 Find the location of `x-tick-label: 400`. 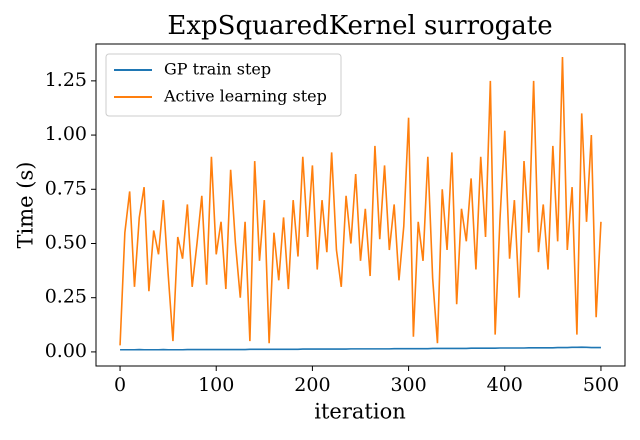

x-tick-label: 400 is located at coordinates (505, 385).